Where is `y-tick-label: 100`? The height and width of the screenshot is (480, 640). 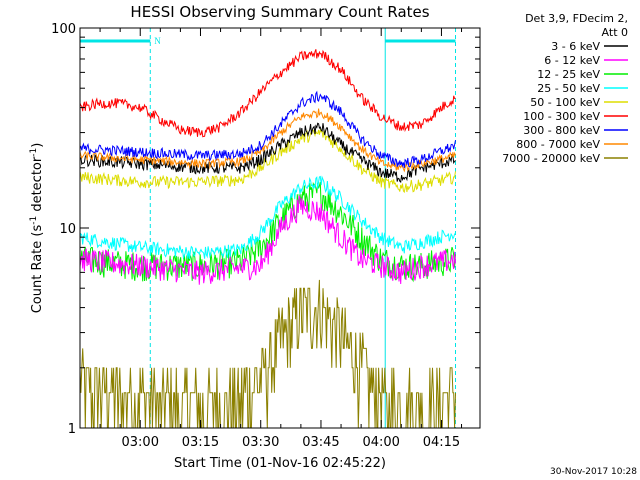 y-tick-label: 100 is located at coordinates (63, 29).